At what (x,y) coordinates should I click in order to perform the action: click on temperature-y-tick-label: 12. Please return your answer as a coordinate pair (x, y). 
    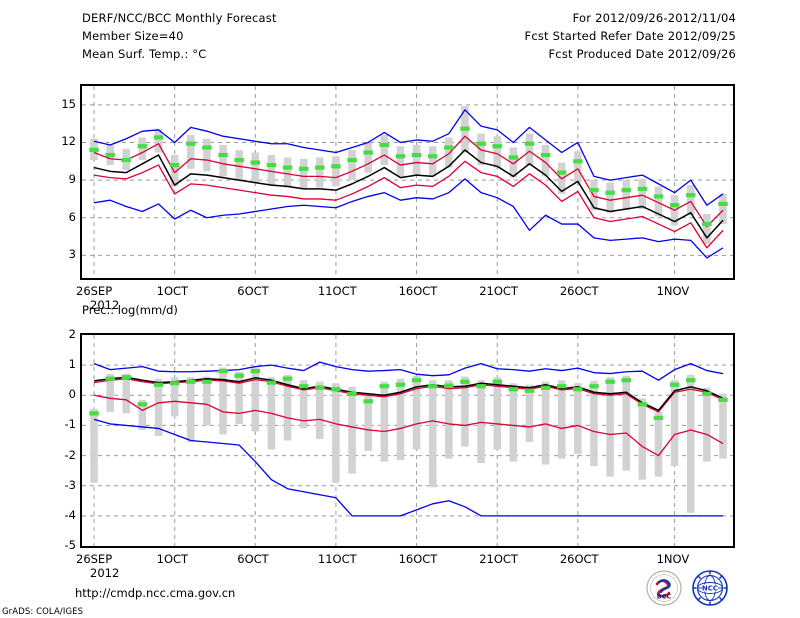
    Looking at the image, I should click on (68, 141).